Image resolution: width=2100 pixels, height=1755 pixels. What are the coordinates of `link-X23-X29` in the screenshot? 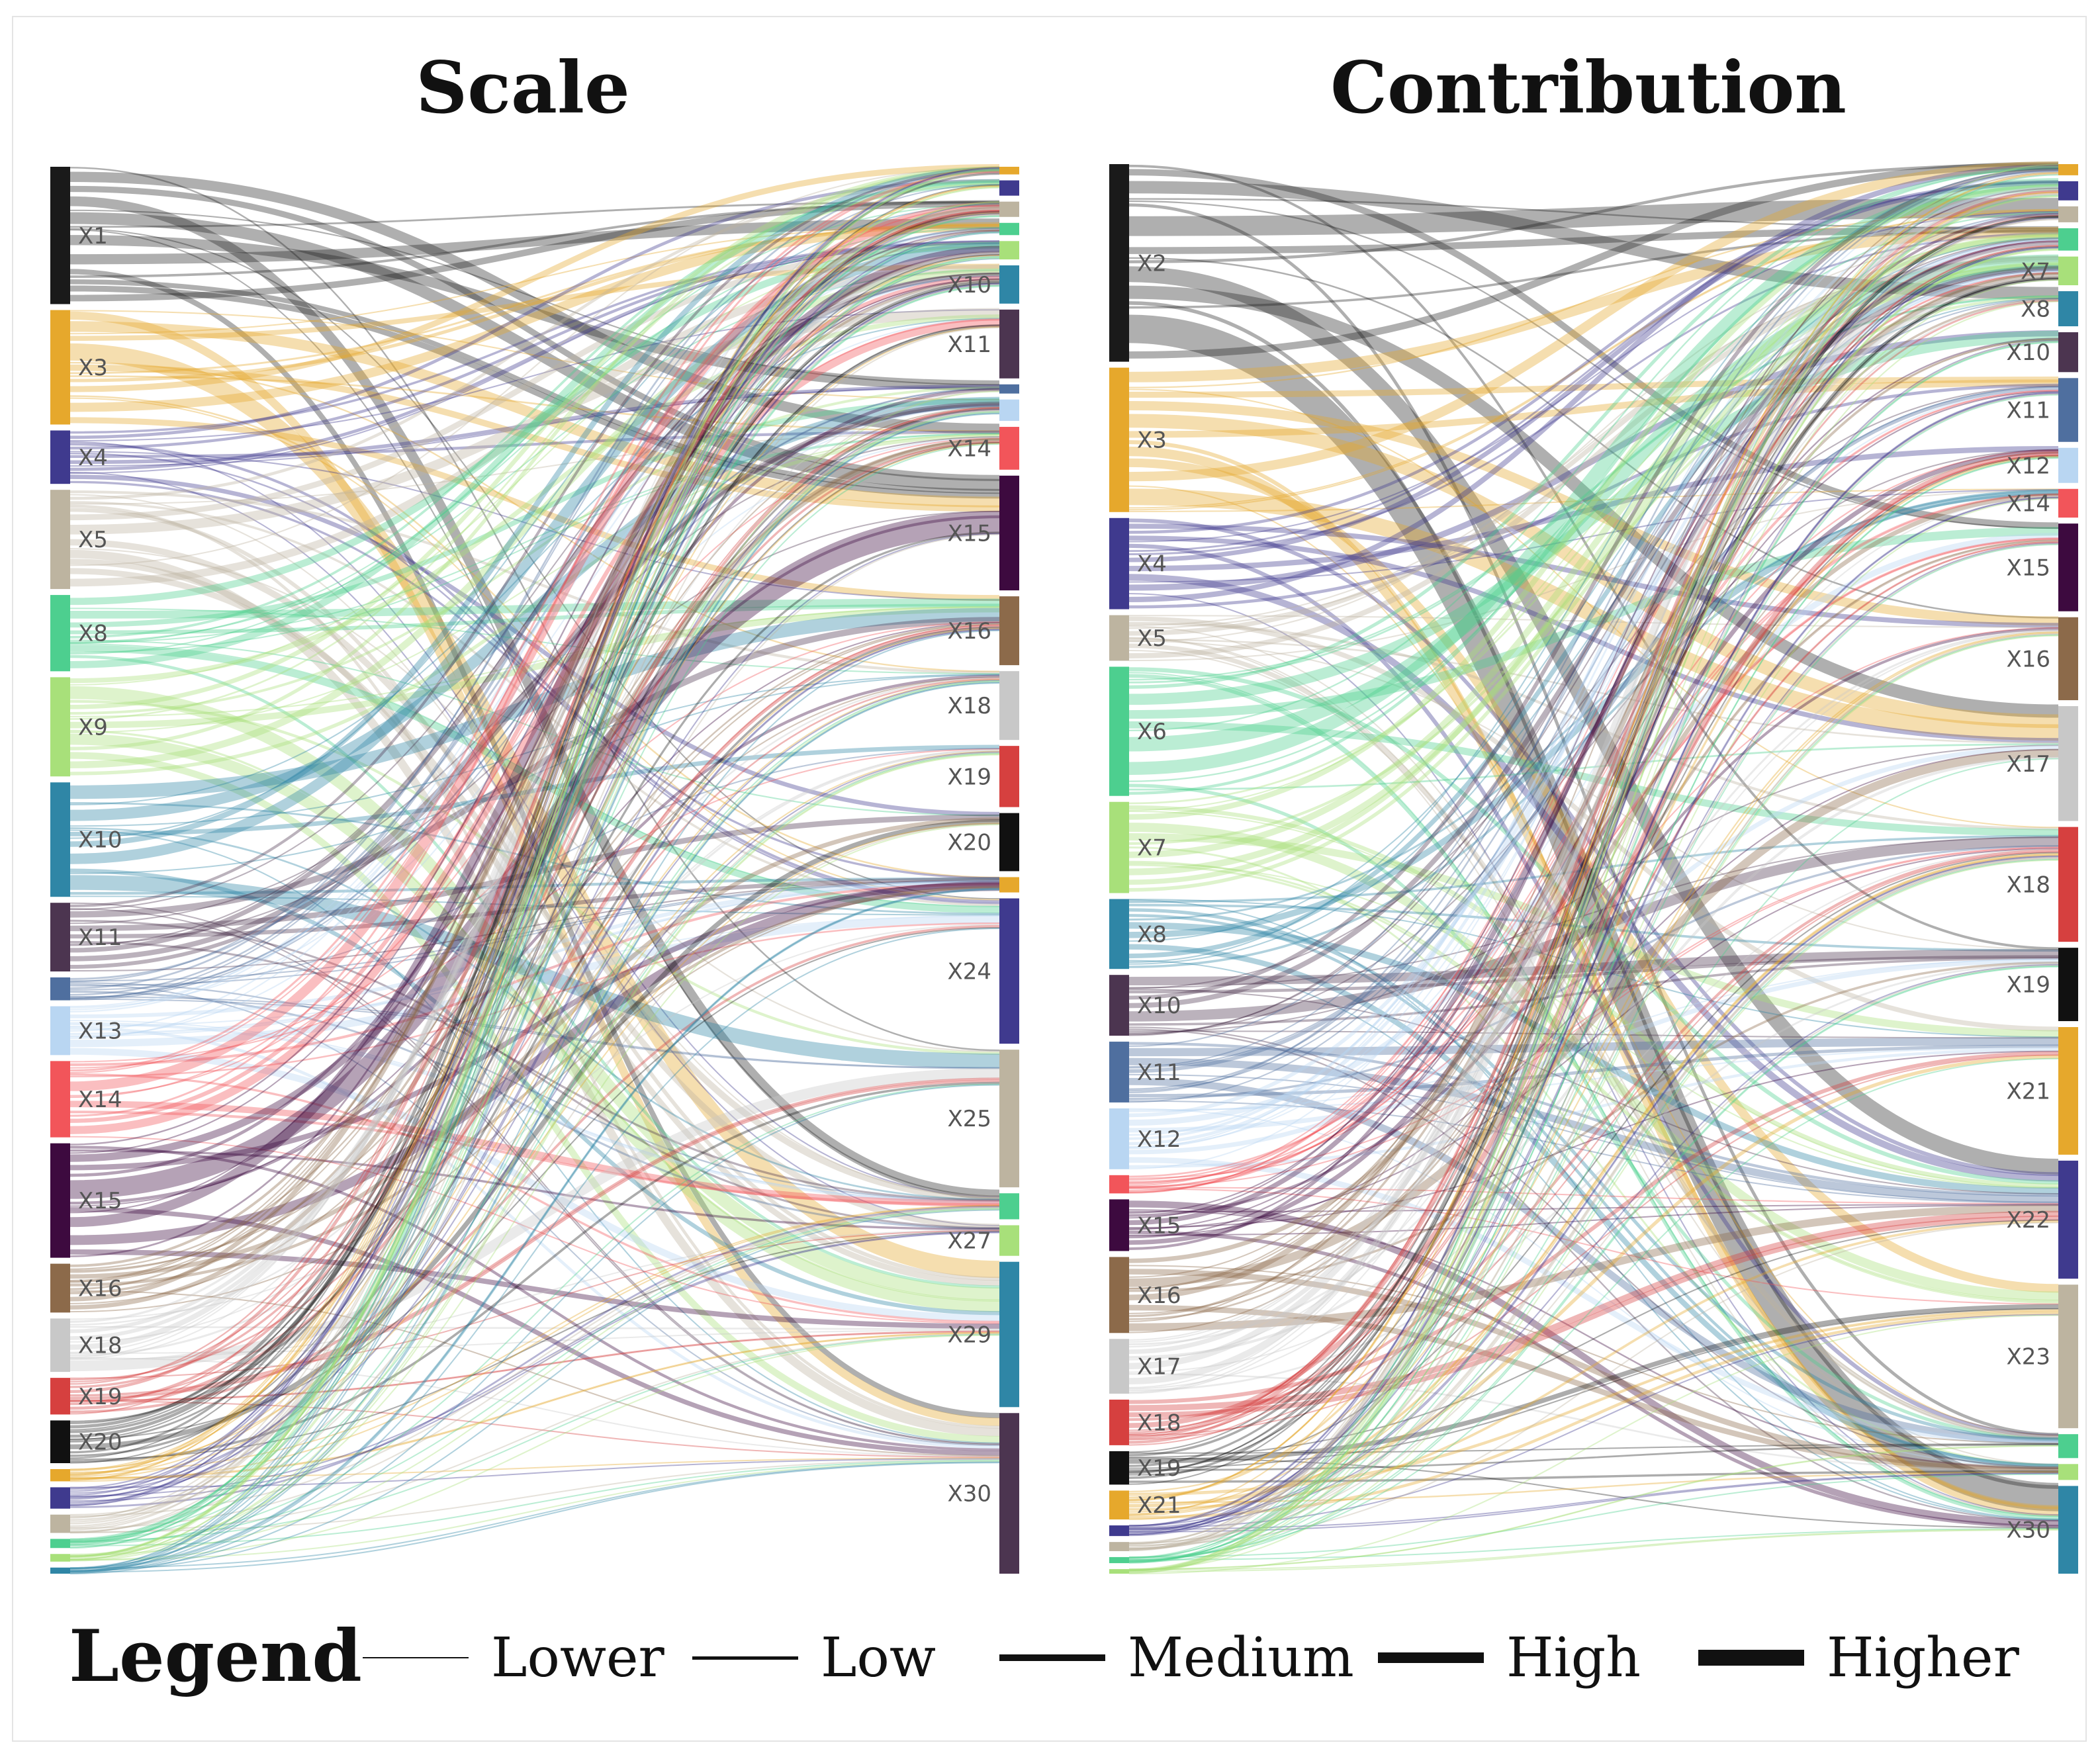 It's located at (535, 1433).